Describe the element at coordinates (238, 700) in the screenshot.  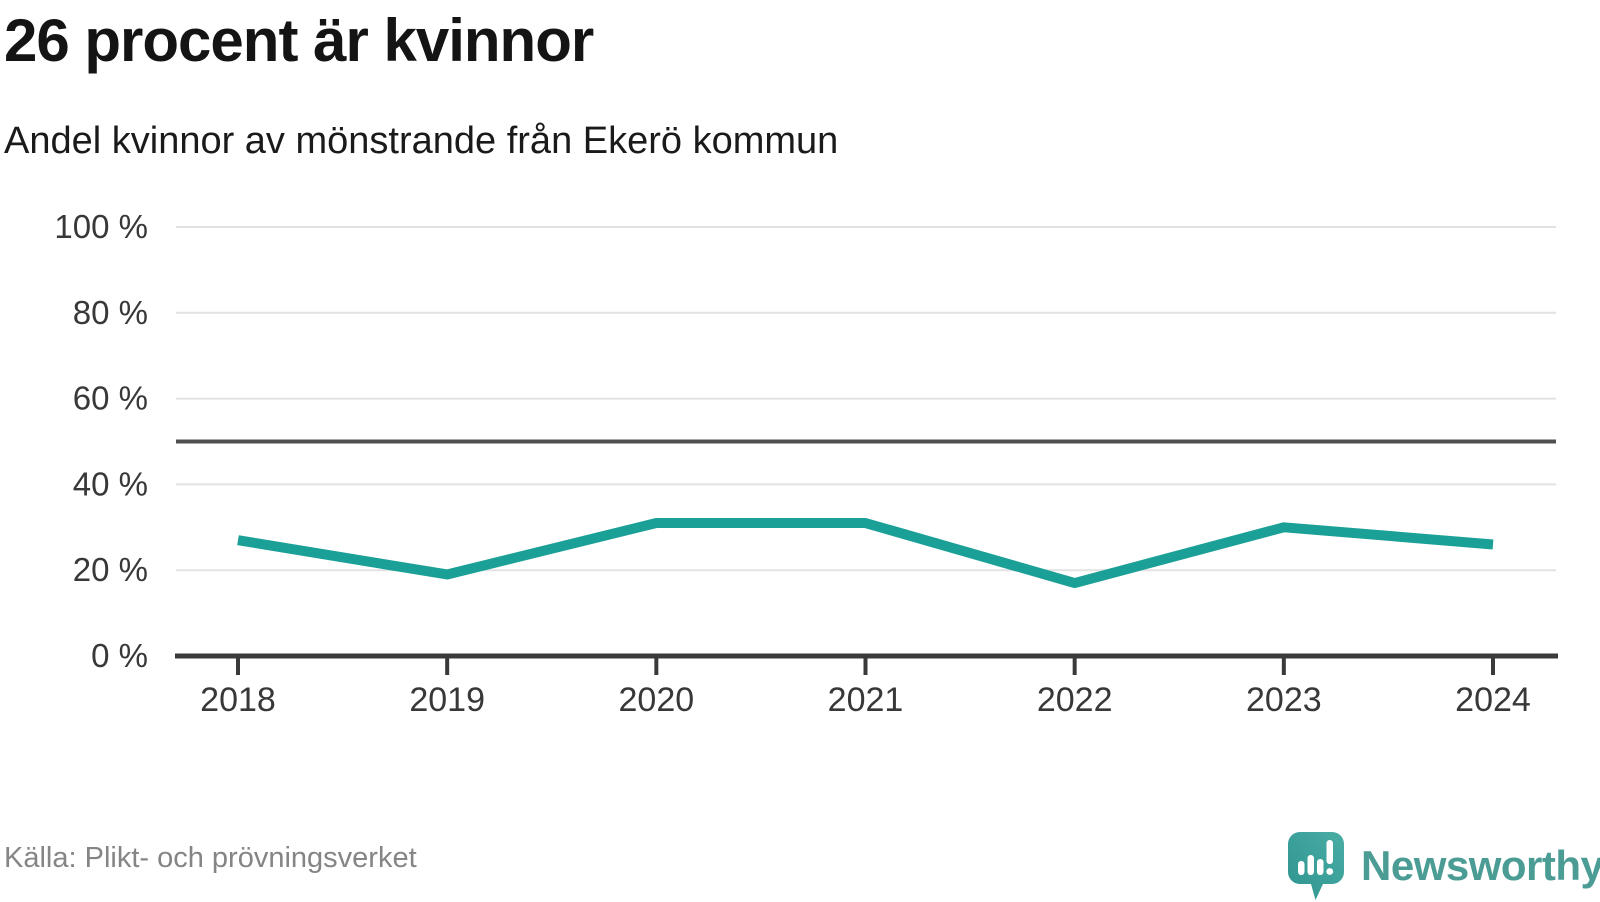
I see `x-axis-tick-label: 2018` at that location.